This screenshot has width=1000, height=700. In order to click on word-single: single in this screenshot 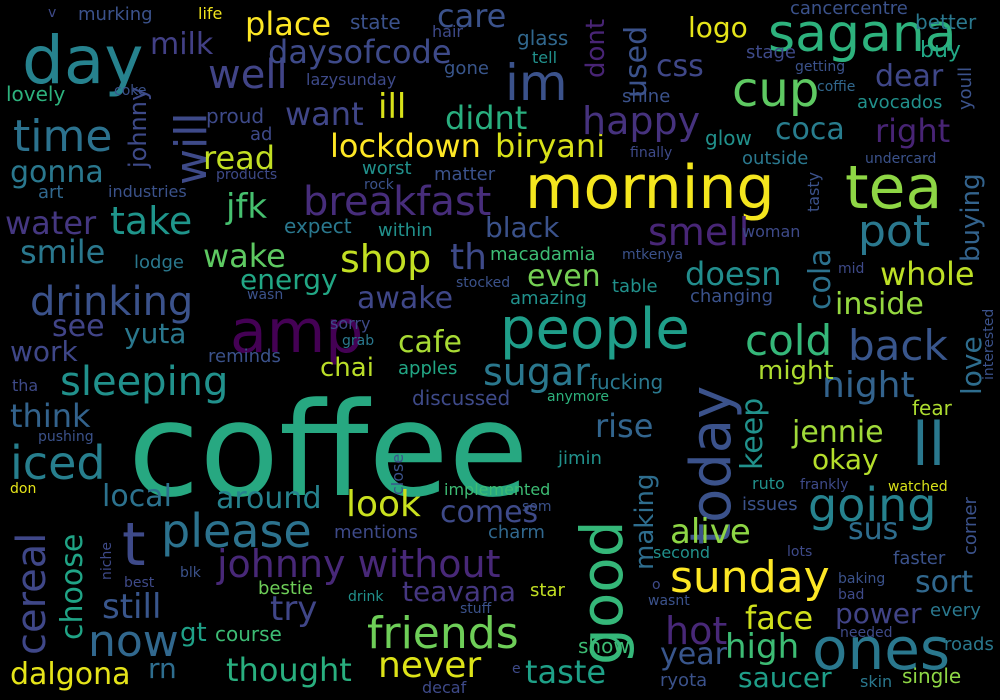, I will do `click(932, 676)`.